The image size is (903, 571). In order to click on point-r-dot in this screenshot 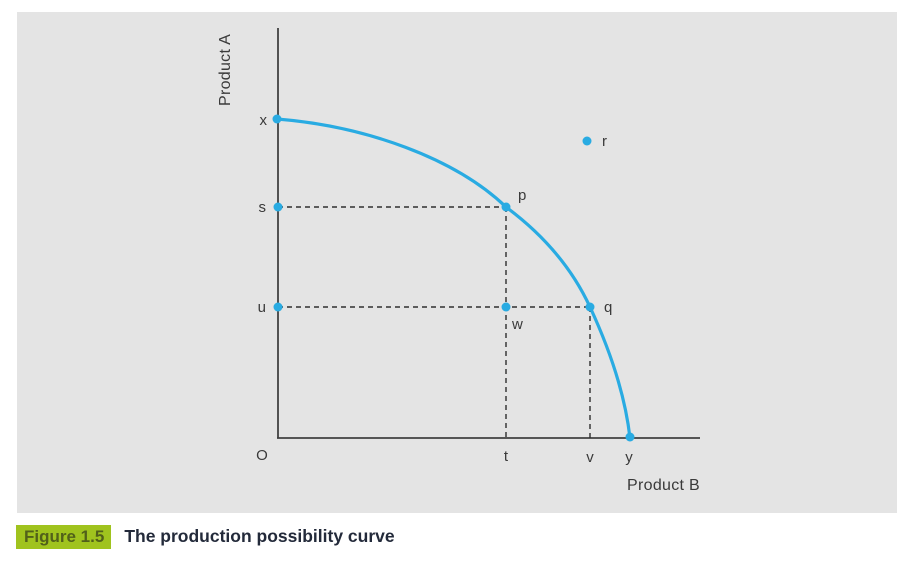, I will do `click(587, 141)`.